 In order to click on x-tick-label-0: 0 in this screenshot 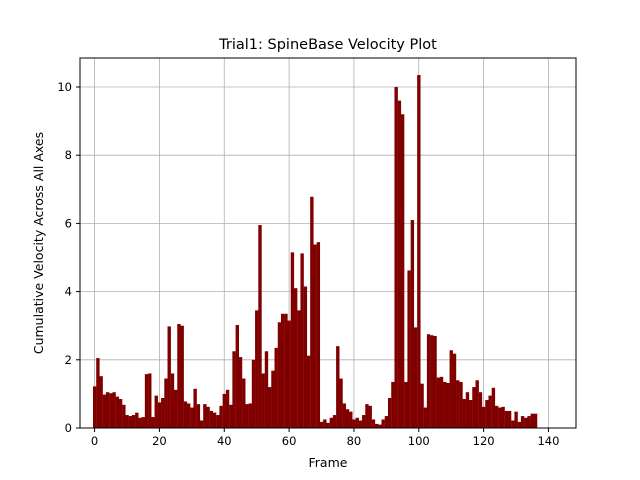, I will do `click(94, 441)`.